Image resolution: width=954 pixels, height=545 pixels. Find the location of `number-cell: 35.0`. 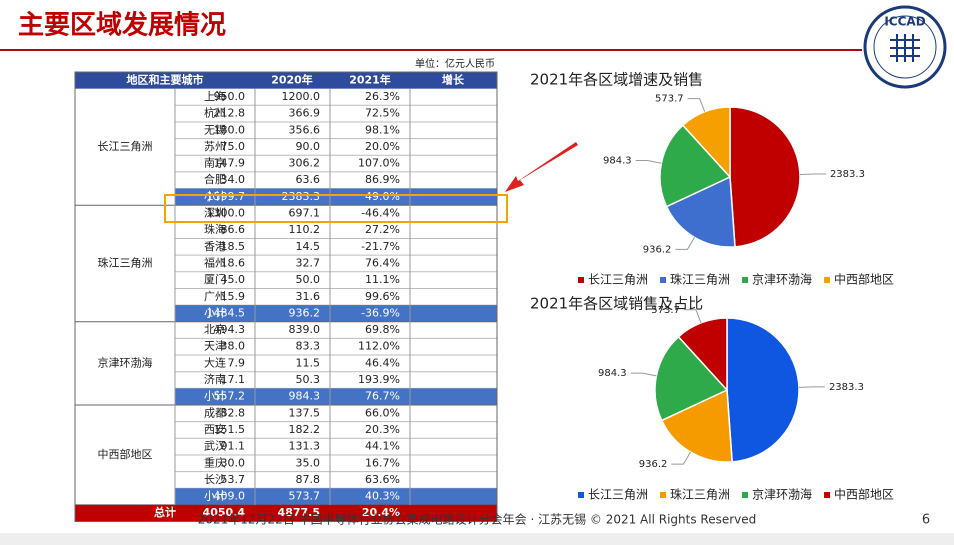

number-cell: 35.0 is located at coordinates (308, 462).